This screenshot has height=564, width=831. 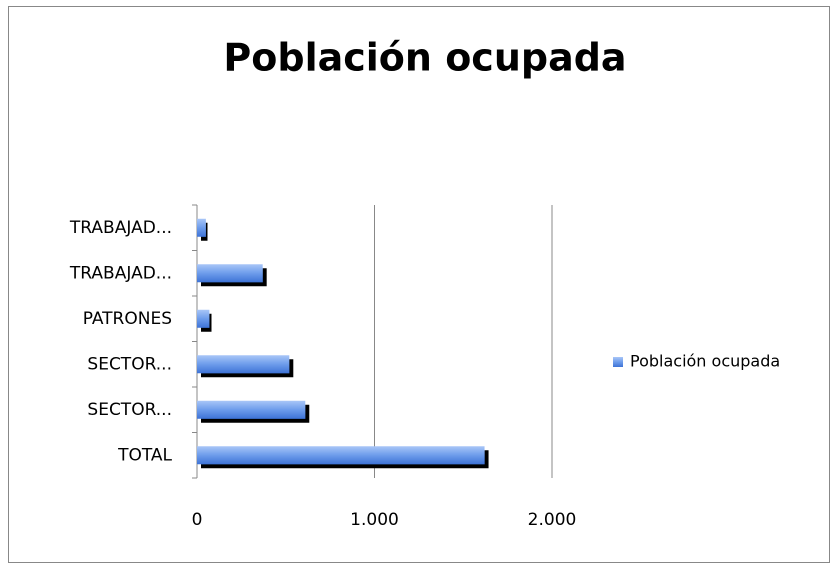 I want to click on legend-swatch, so click(x=618, y=362).